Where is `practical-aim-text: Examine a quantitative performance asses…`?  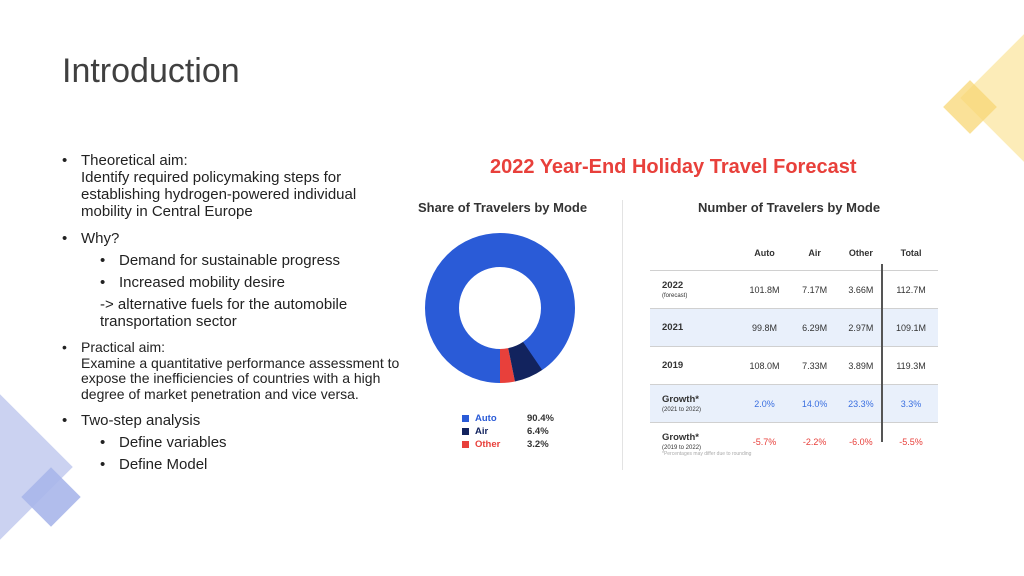 practical-aim-text: Examine a quantitative performance asses… is located at coordinates (240, 378).